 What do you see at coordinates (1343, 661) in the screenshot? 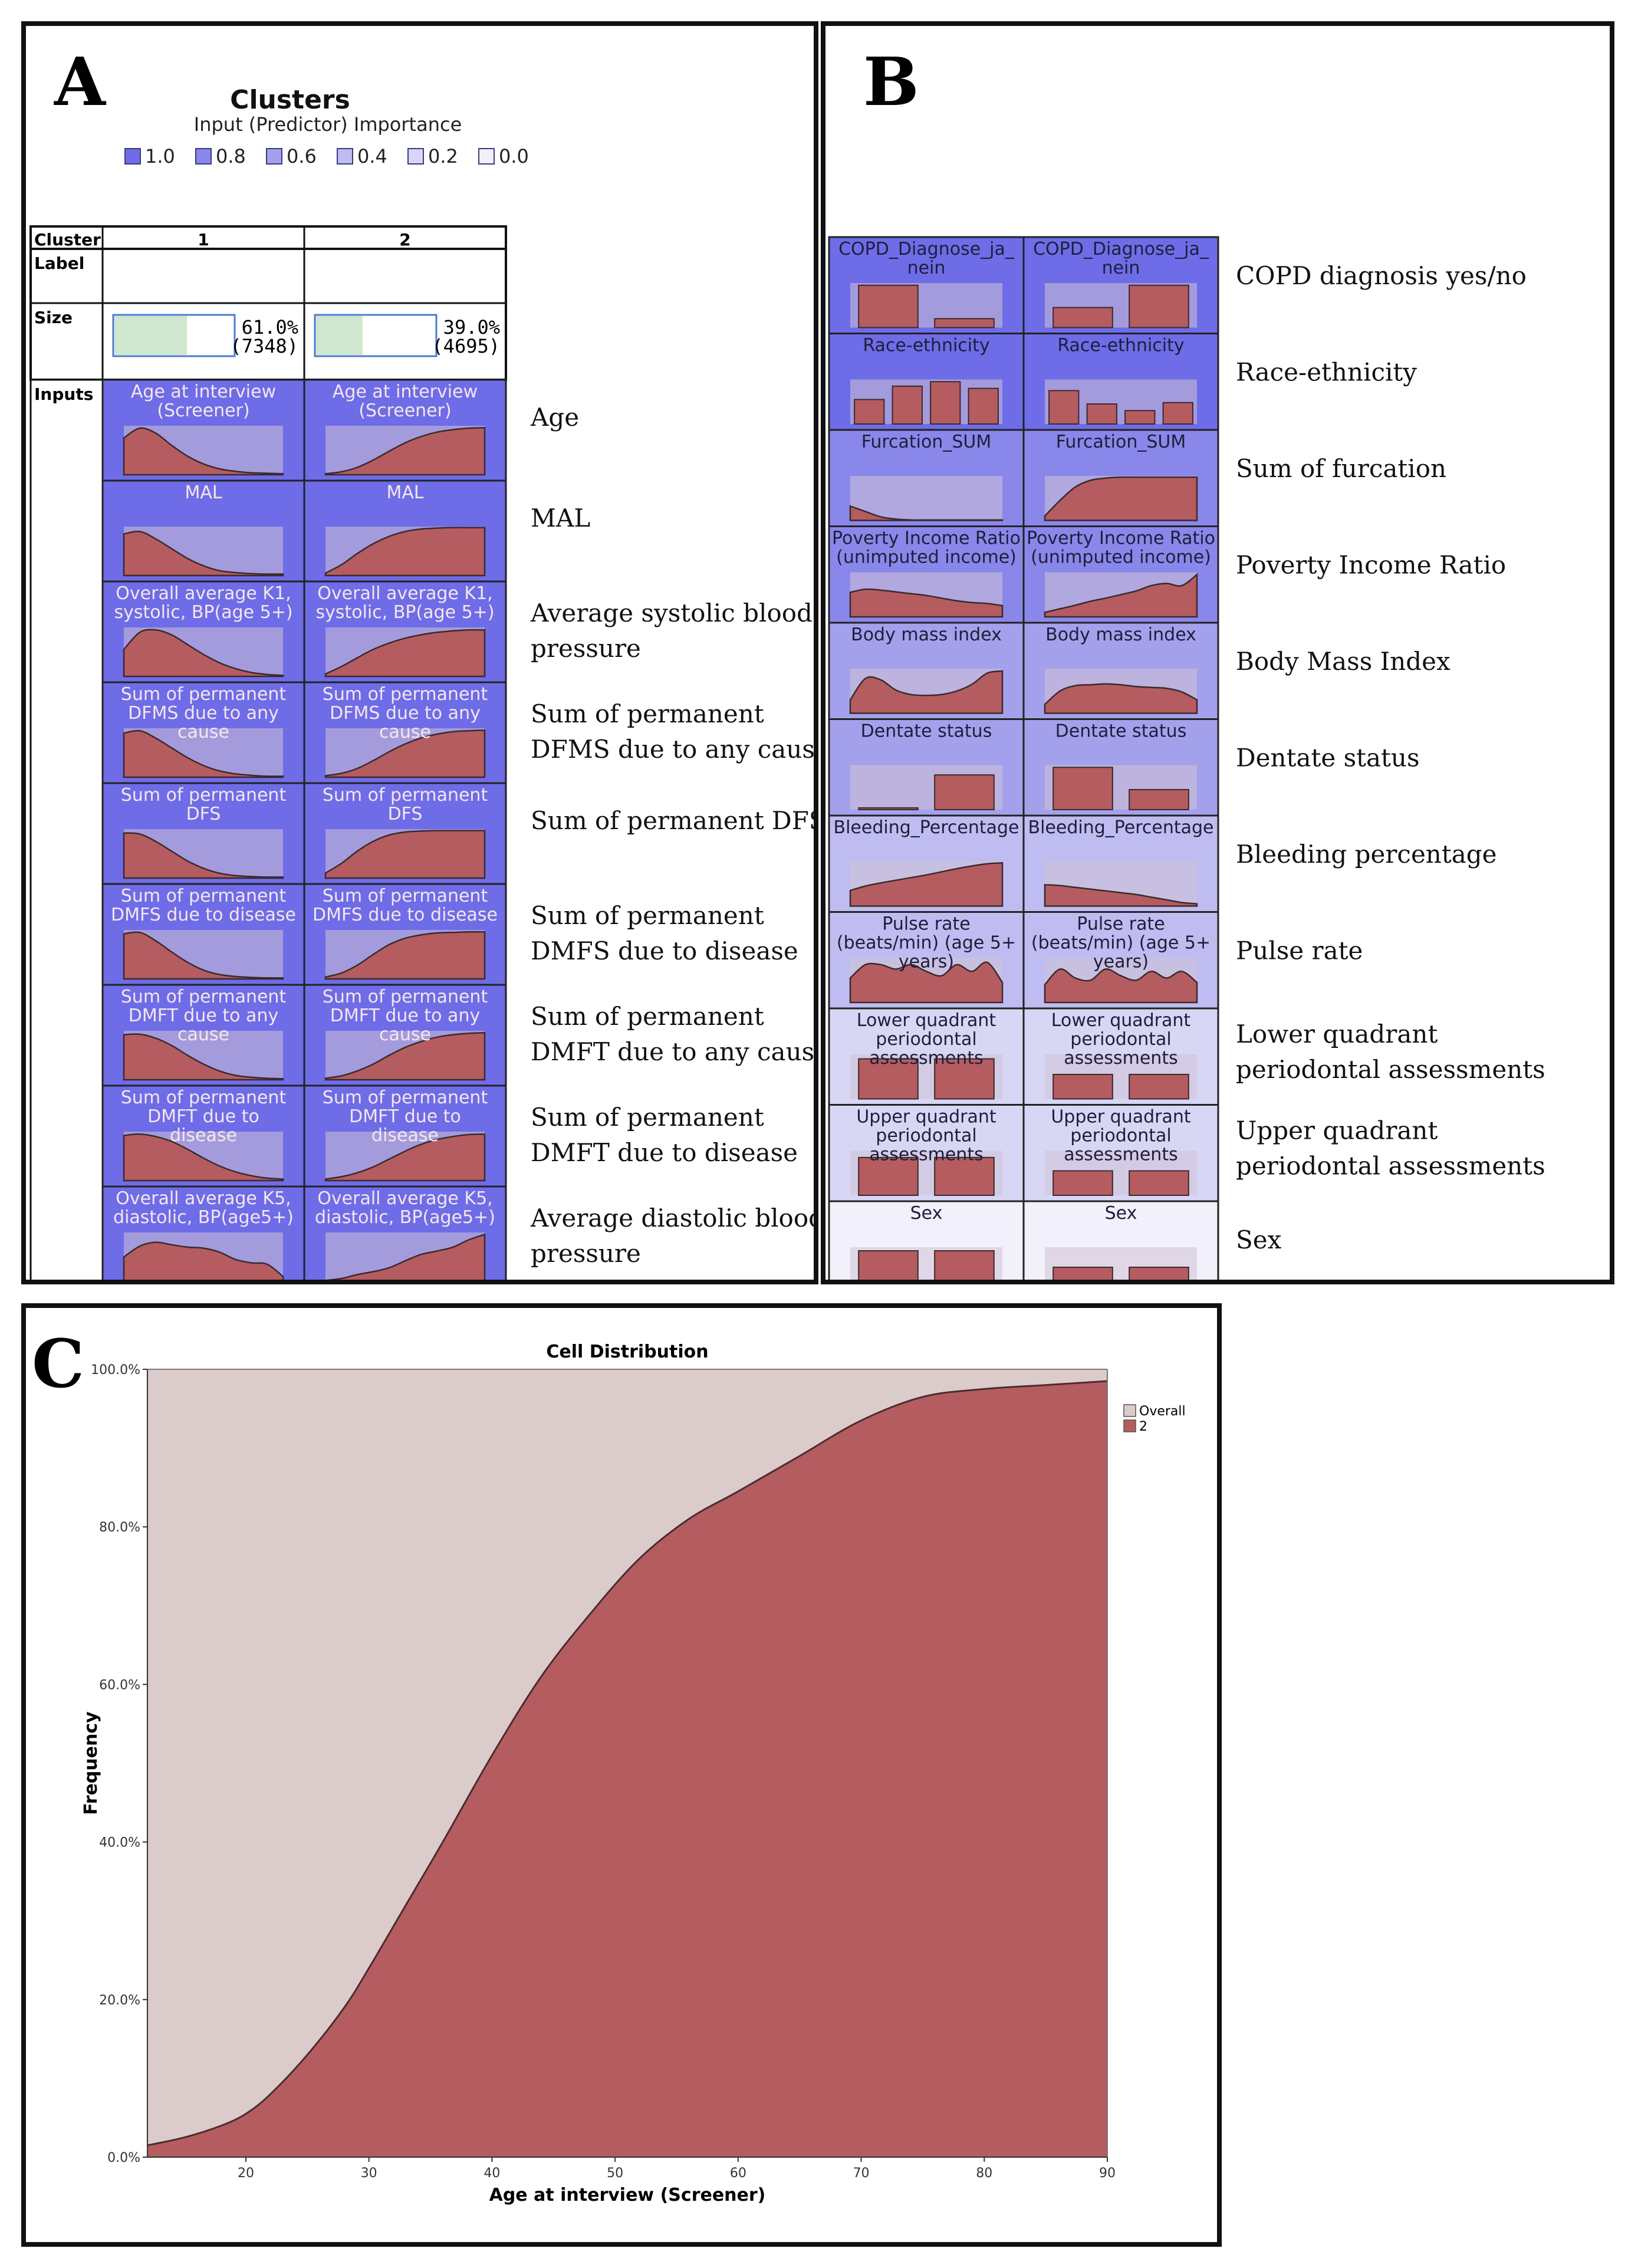
I see `row-desc-b4: Body Mass Index` at bounding box center [1343, 661].